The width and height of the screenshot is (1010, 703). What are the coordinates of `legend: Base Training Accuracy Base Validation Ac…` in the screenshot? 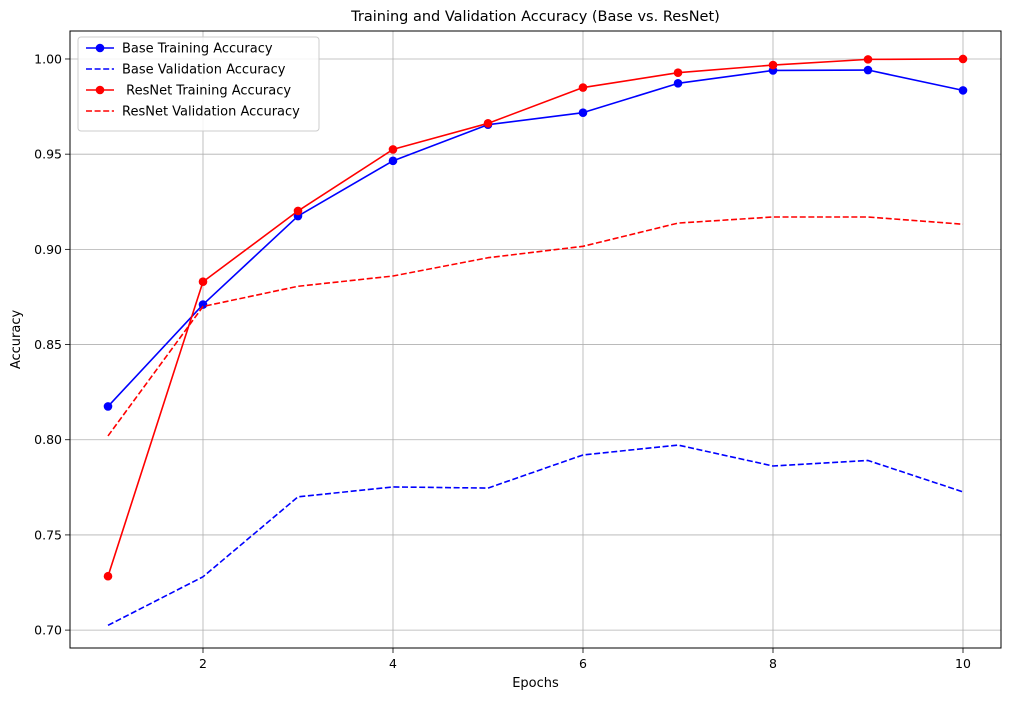 It's located at (198, 84).